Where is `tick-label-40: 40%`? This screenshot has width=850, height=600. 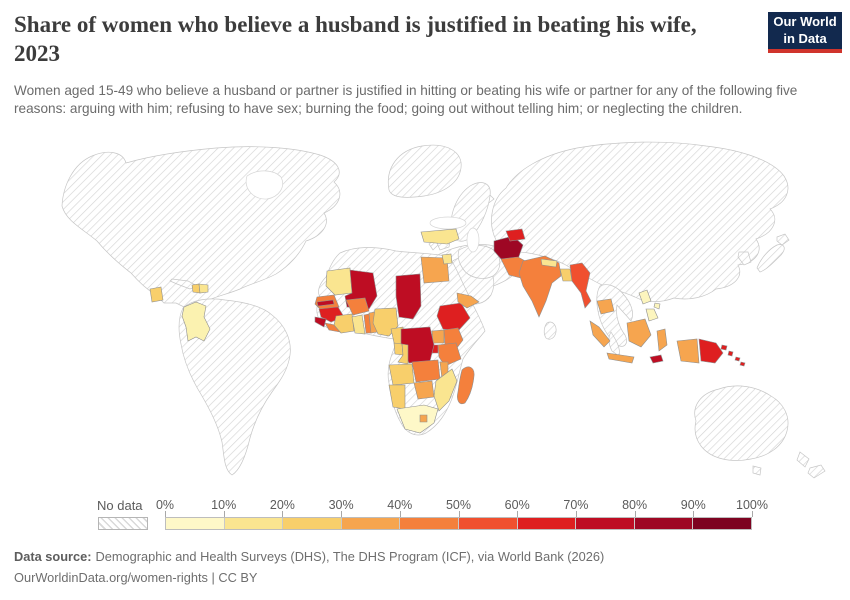 tick-label-40: 40% is located at coordinates (400, 505).